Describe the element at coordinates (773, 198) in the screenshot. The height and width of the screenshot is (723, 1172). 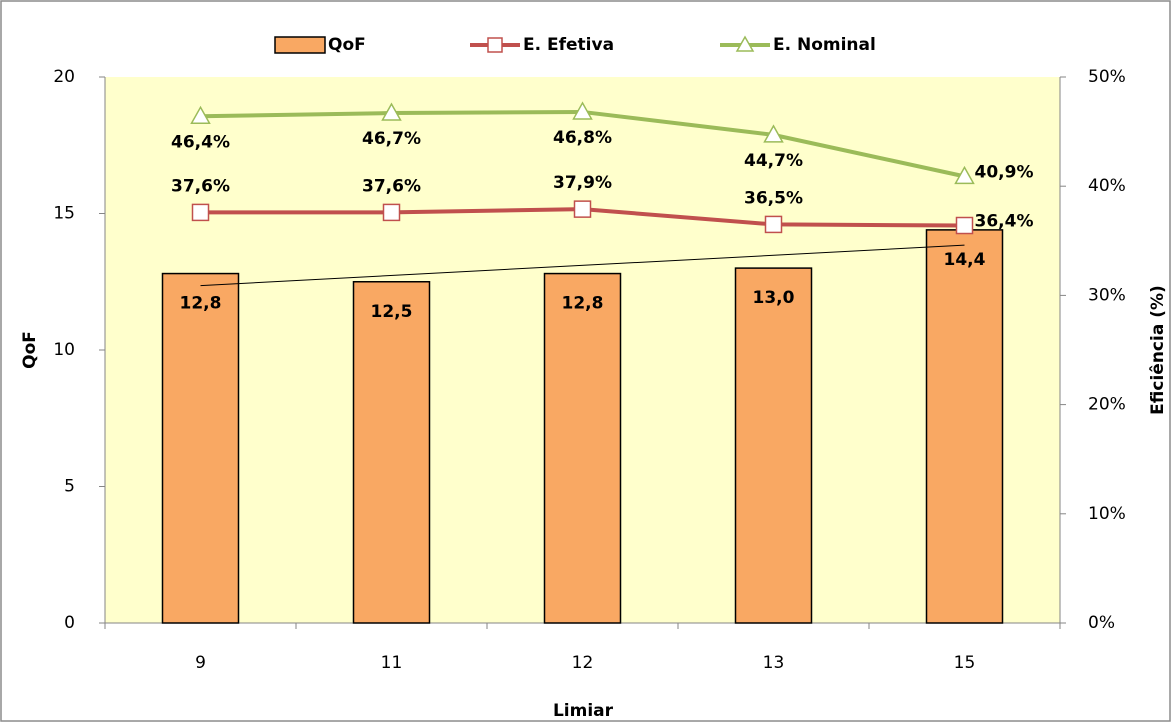
I see `data-label: 36,5%` at that location.